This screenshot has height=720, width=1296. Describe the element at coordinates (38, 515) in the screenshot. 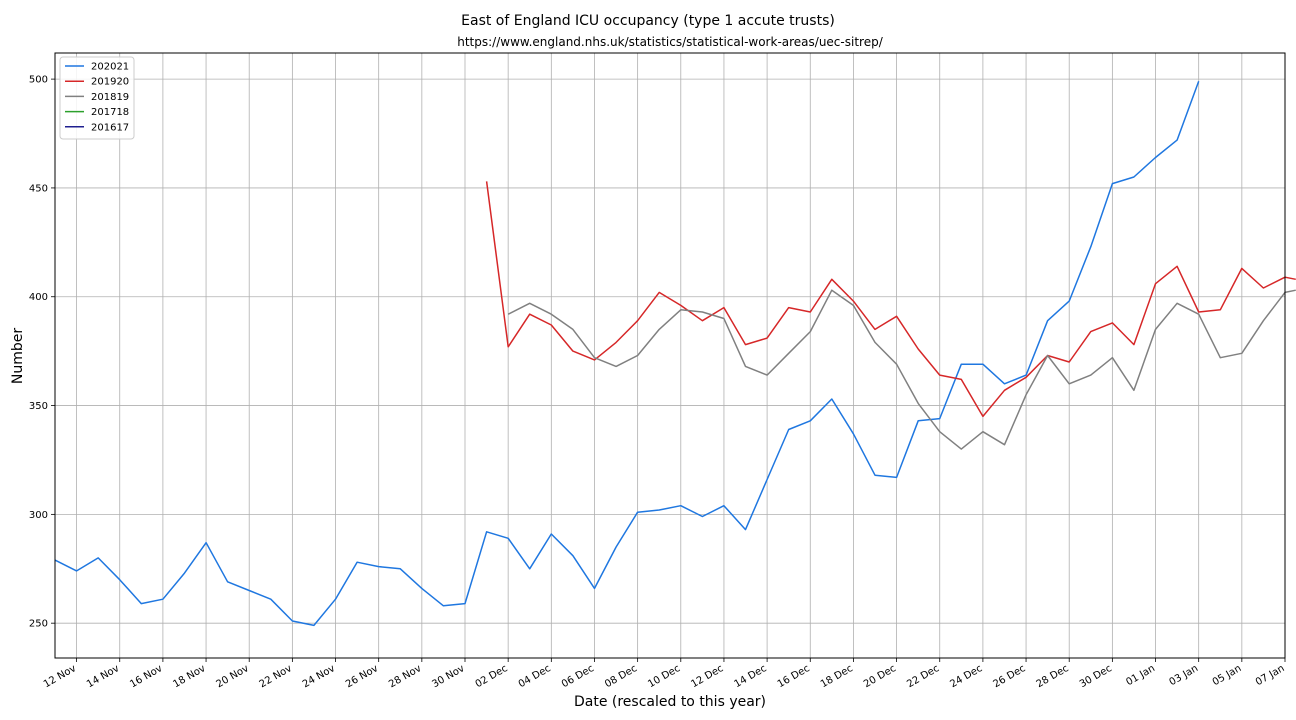

I see `y-tick-label: 300` at that location.